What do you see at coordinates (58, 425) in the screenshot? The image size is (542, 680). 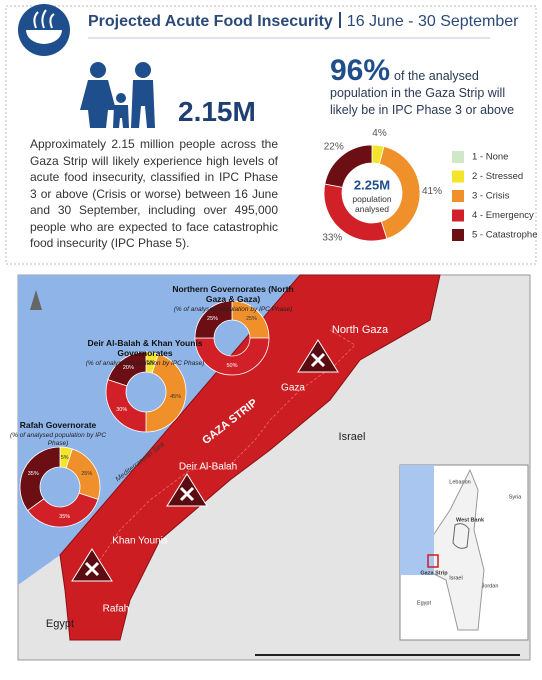 I see `map-chart-title: Rafah Governorate` at bounding box center [58, 425].